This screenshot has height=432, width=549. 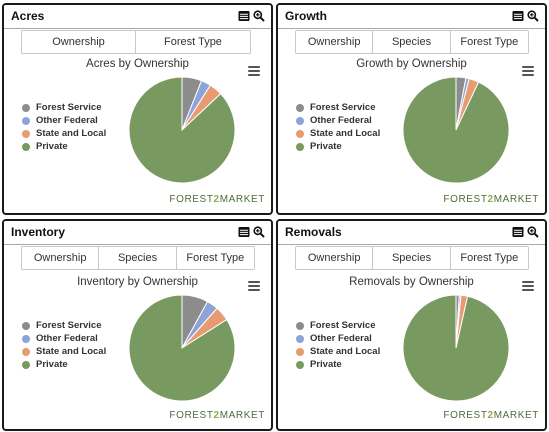 What do you see at coordinates (137, 233) in the screenshot?
I see `panel-header: Inventory` at bounding box center [137, 233].